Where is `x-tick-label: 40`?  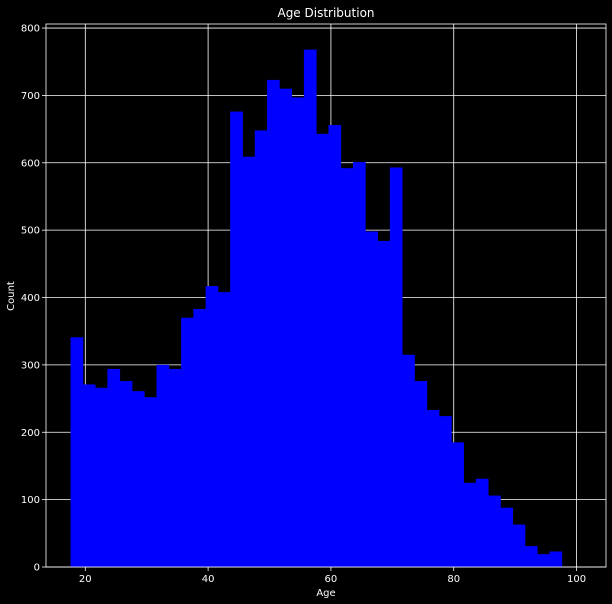
x-tick-label: 40 is located at coordinates (208, 579).